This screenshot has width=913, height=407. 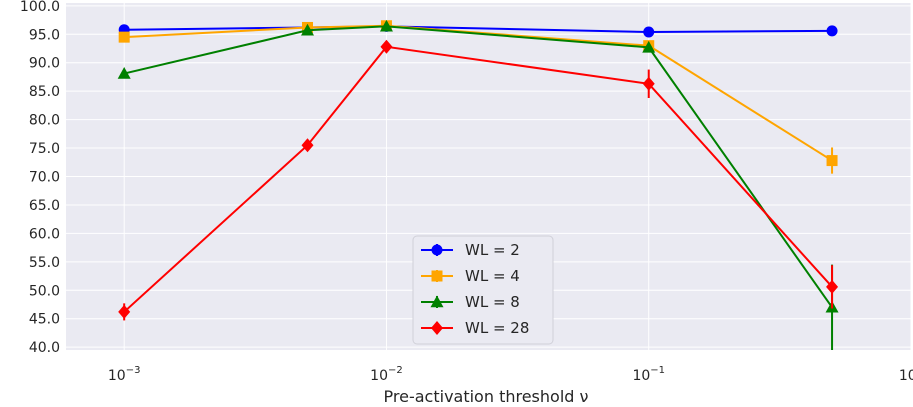 I want to click on x-tick-label: 10⁻², so click(x=386, y=374).